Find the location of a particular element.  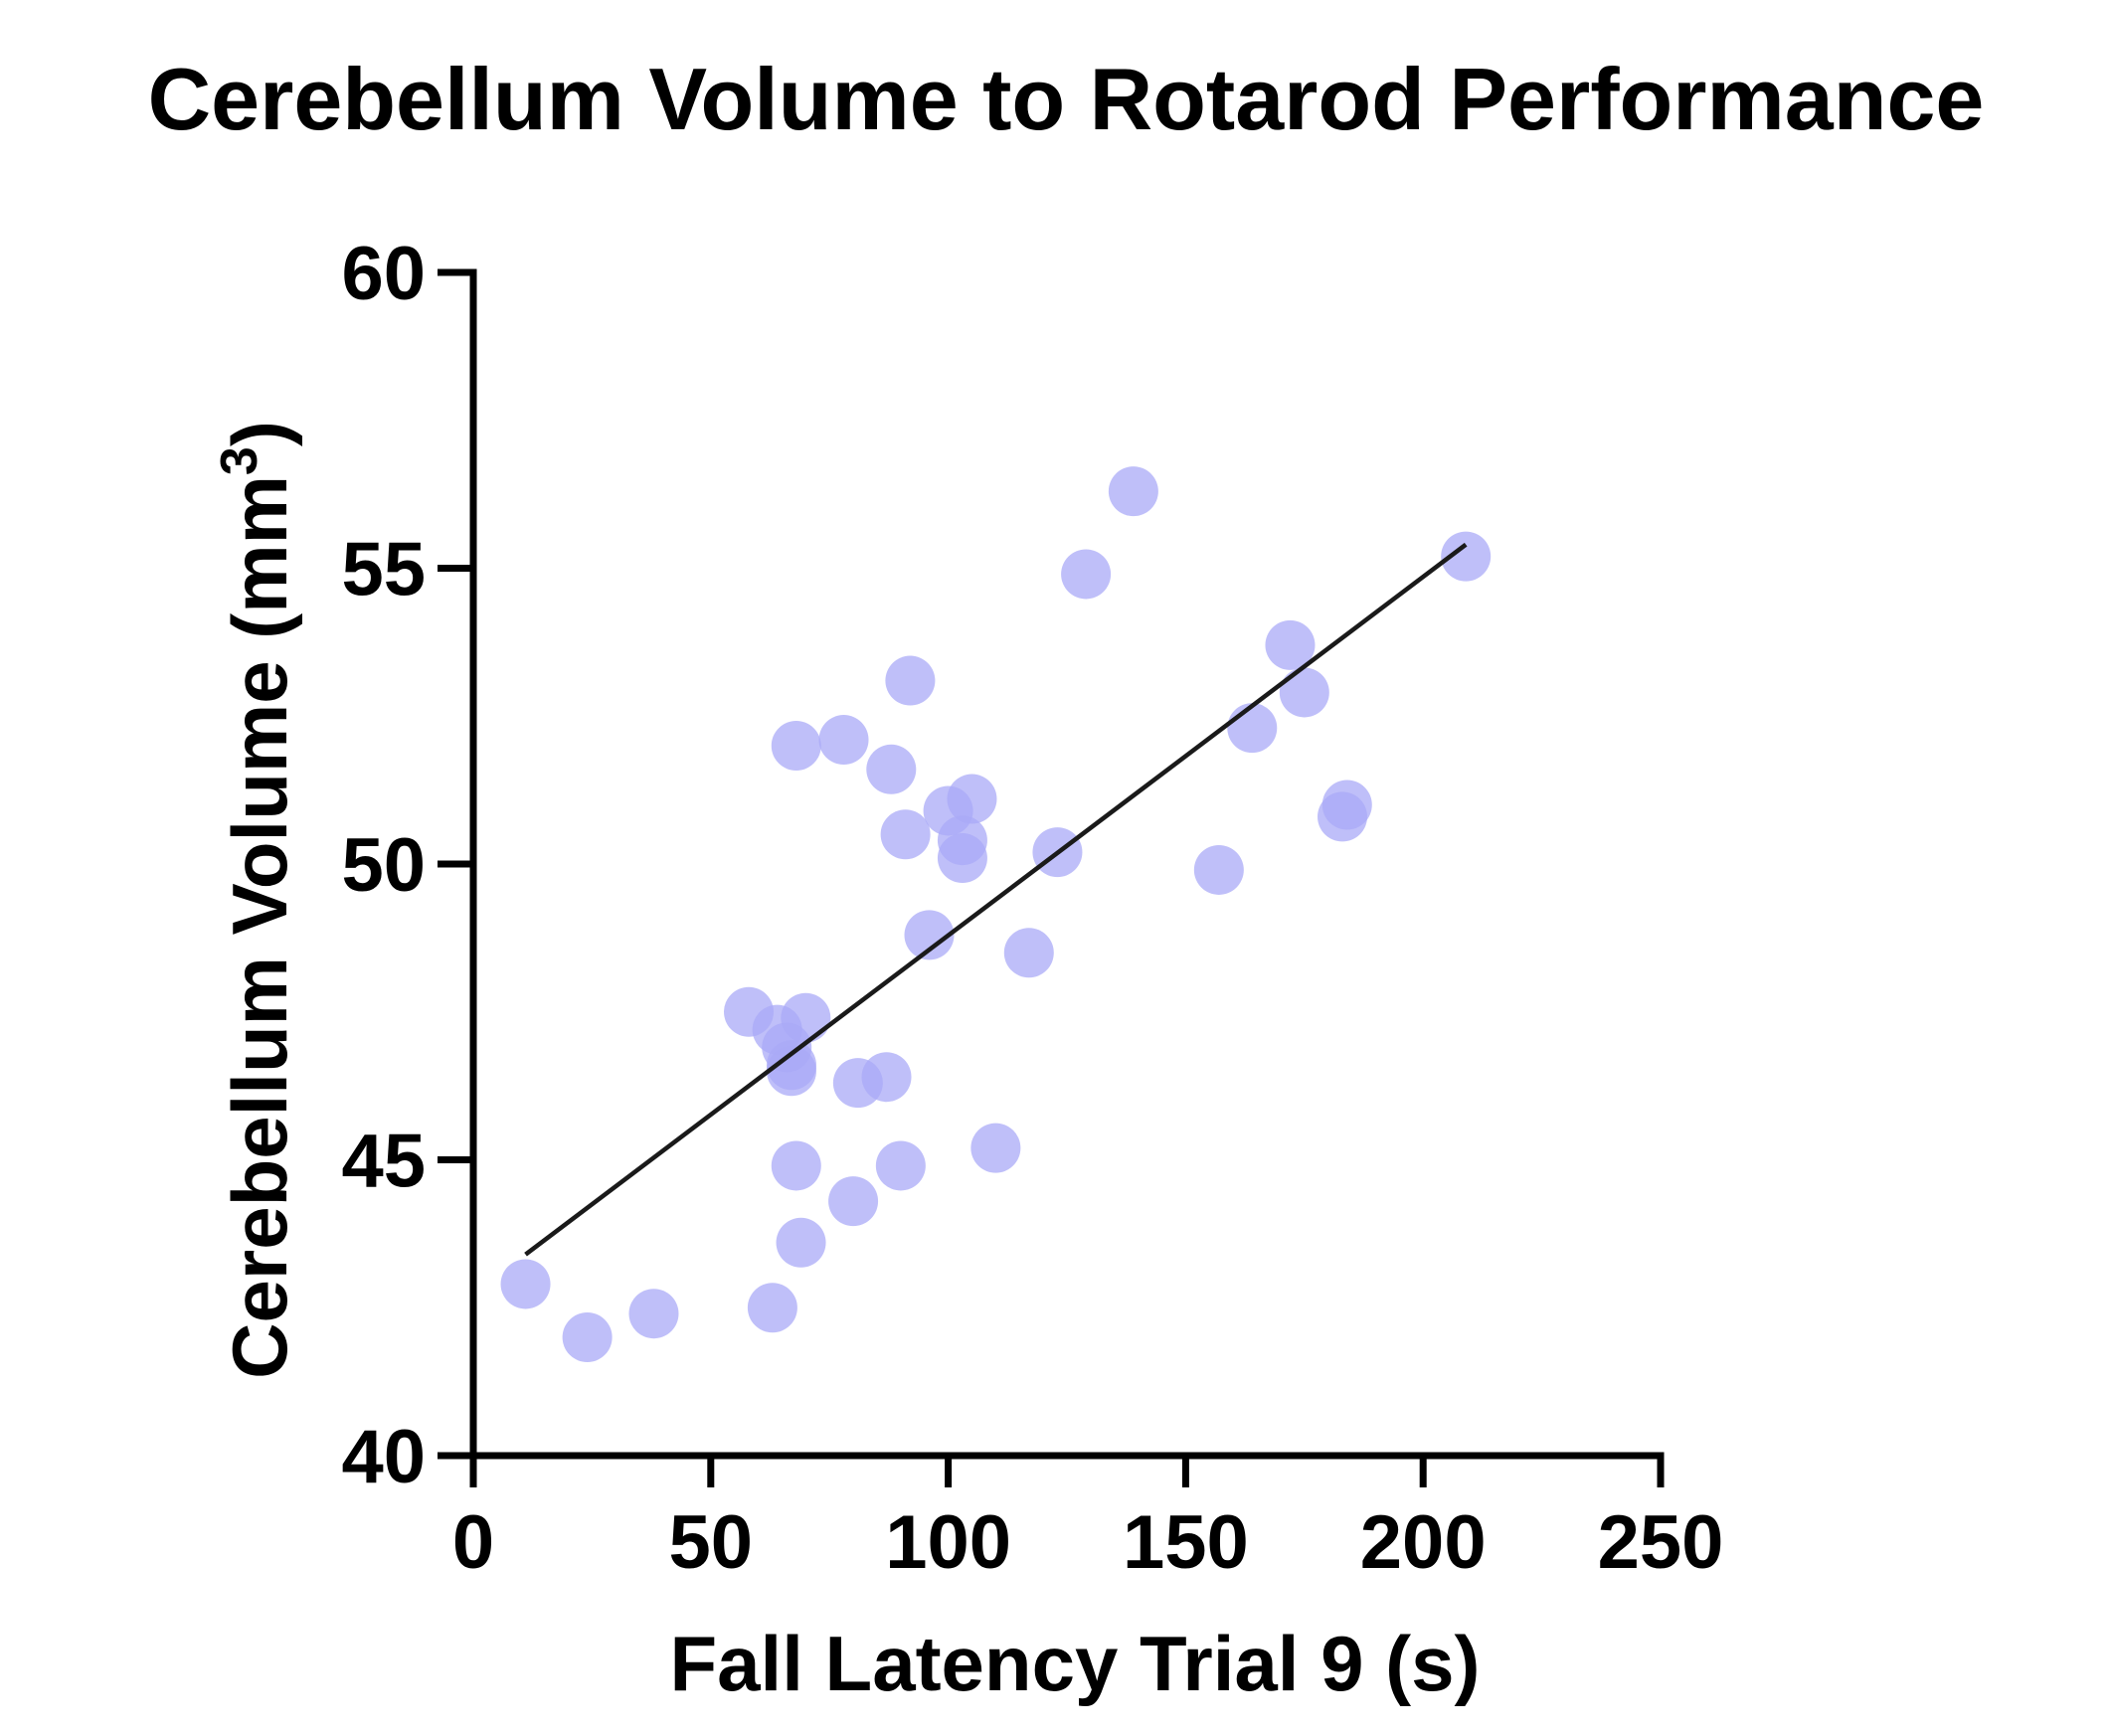

x-tick-label: 200 is located at coordinates (1423, 1543).